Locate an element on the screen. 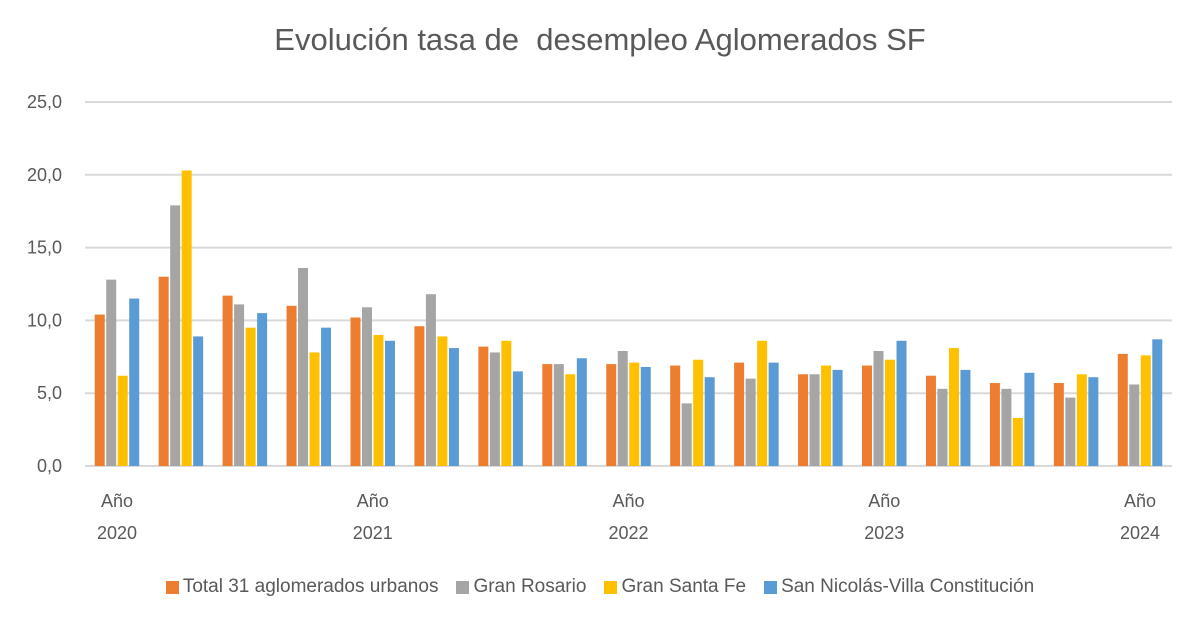 This screenshot has height=619, width=1200. legend-item: San Nicolás-Villa Constitución is located at coordinates (899, 587).